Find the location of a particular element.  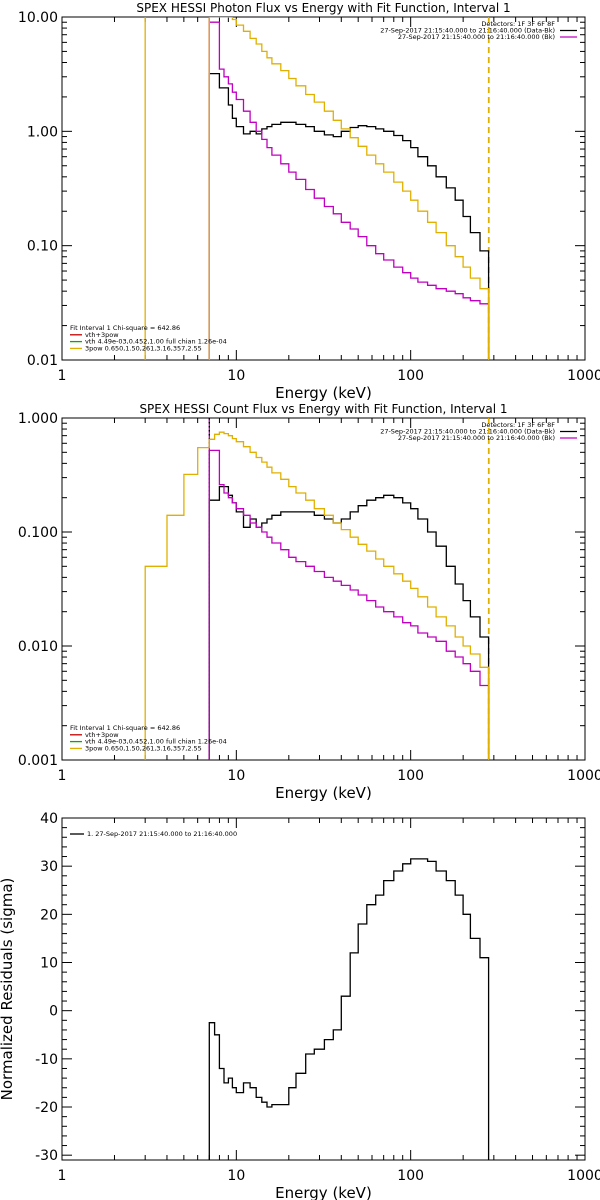

y-tick-label: 0 is located at coordinates (53, 1012).